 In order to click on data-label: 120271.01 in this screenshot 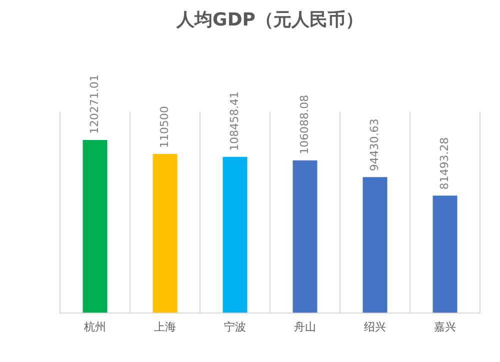, I will do `click(94, 104)`.